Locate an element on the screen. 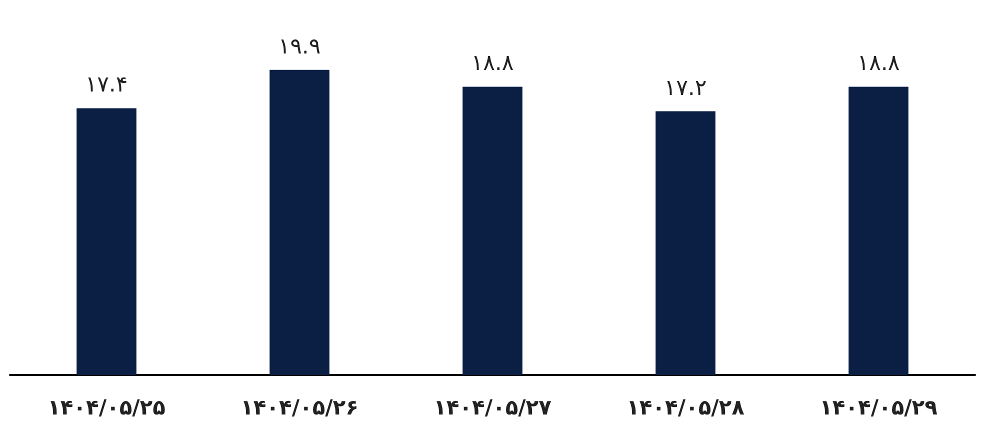 This screenshot has height=428, width=985. x-tick-label: ۱۴۰۴/۰۵/۲۶ is located at coordinates (299, 408).